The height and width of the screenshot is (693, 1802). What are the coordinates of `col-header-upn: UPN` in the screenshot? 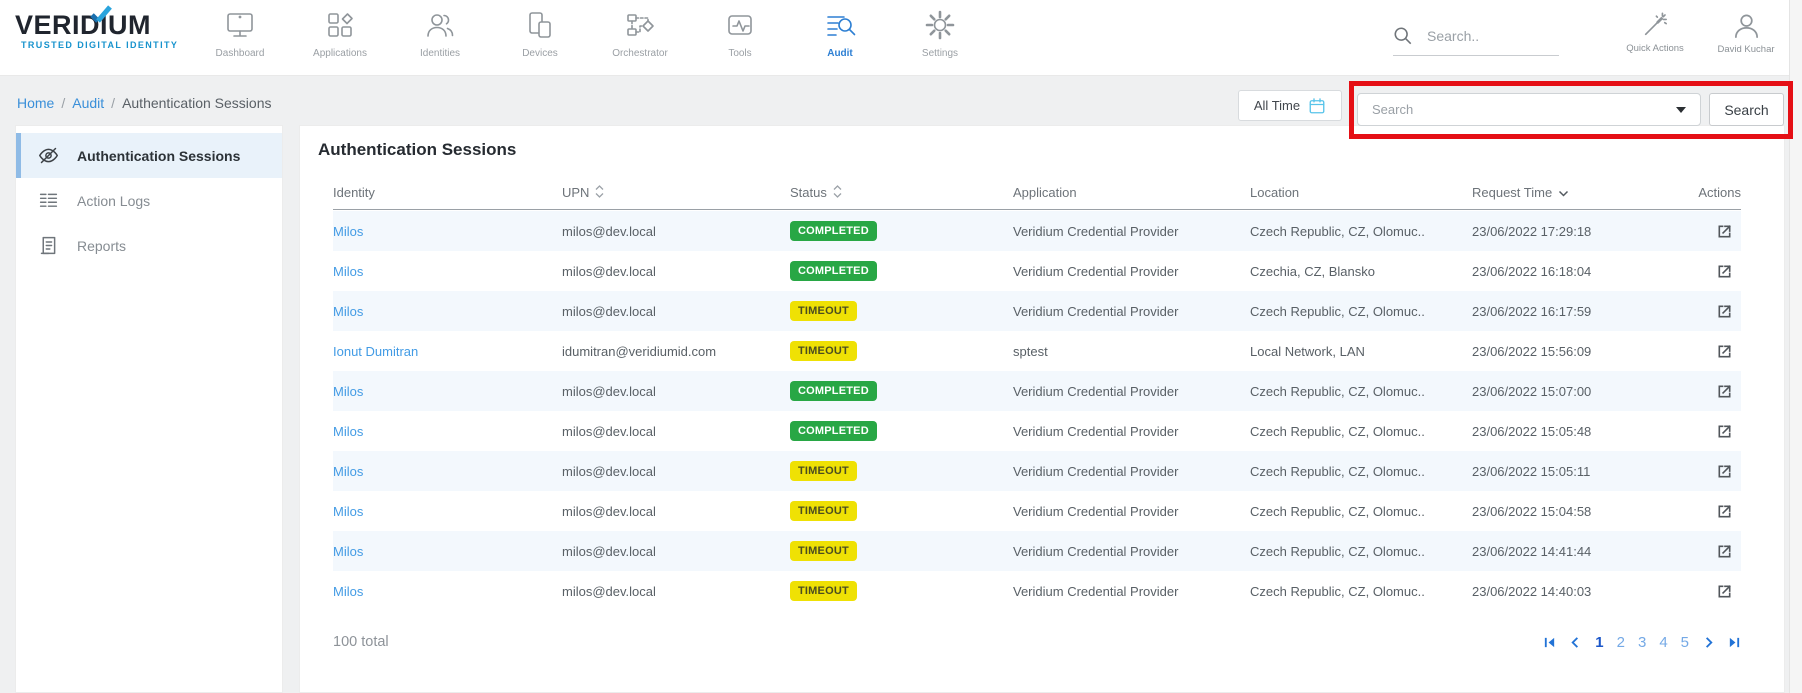 It's located at (676, 192).